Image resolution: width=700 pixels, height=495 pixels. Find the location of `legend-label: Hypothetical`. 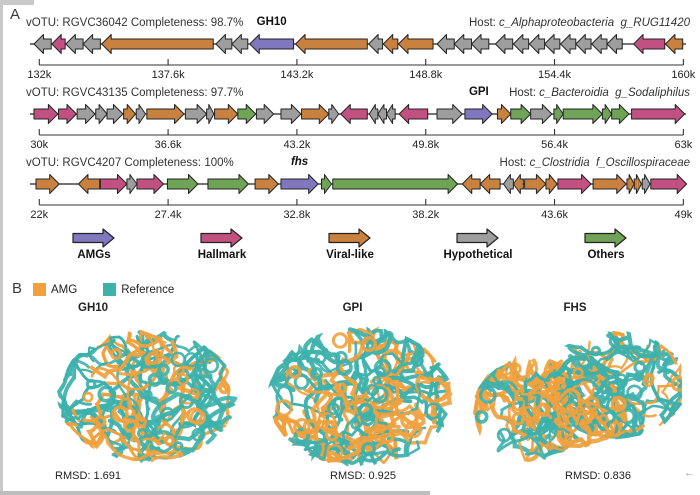

legend-label: Hypothetical is located at coordinates (478, 255).